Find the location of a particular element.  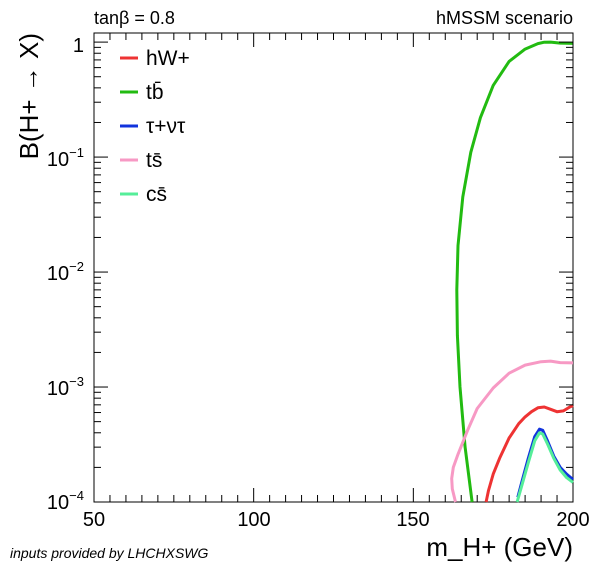

legend: hW+ tb̄ τ+ντ ts̄ cs̄ is located at coordinates (155, 126).